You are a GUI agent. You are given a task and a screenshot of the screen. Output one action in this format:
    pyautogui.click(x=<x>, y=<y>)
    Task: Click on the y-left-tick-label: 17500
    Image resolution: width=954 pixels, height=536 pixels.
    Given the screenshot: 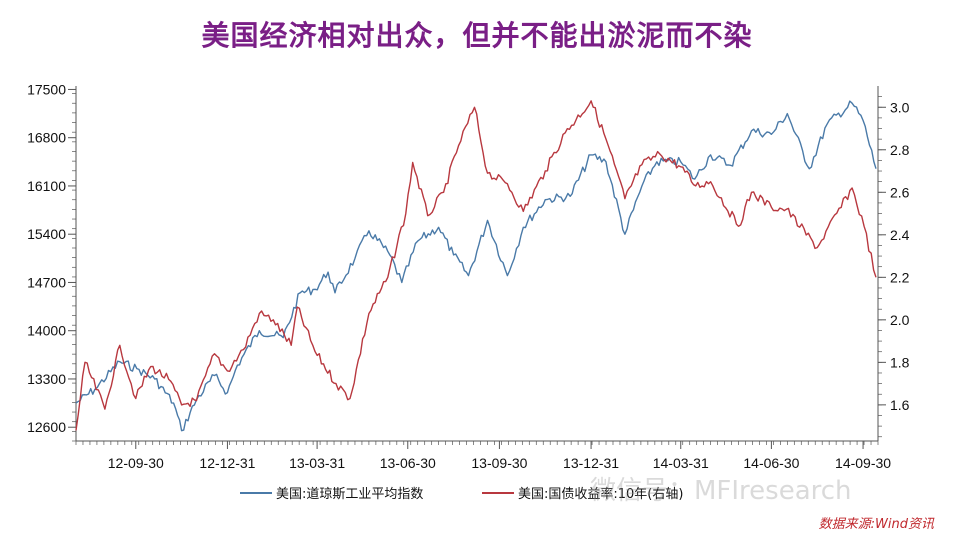 What is the action you would take?
    pyautogui.click(x=46, y=89)
    